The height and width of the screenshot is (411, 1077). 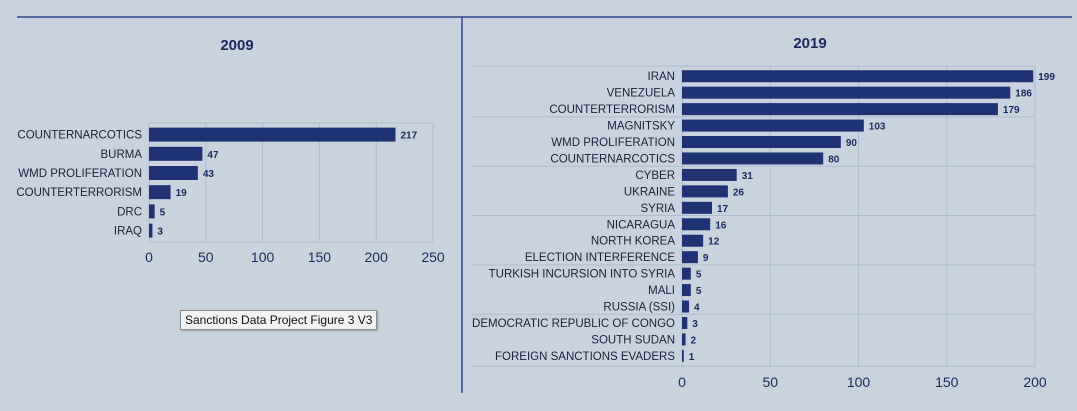 I want to click on bar-democratic-republic-of-congo, so click(x=685, y=322).